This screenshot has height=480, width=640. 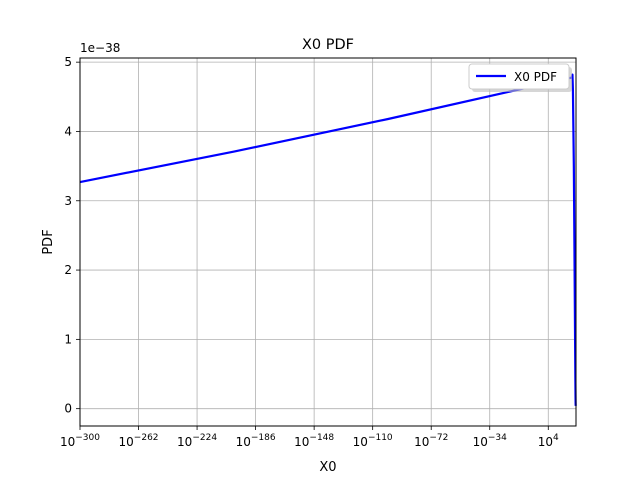 I want to click on x-tick-label: 10−300, so click(x=80, y=441).